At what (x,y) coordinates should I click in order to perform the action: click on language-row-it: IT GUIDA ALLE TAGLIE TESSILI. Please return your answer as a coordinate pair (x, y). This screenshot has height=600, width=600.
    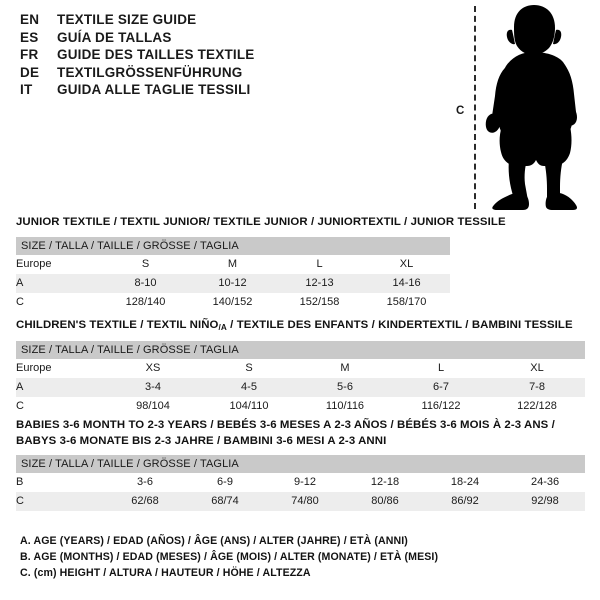
    Looking at the image, I should click on (230, 91).